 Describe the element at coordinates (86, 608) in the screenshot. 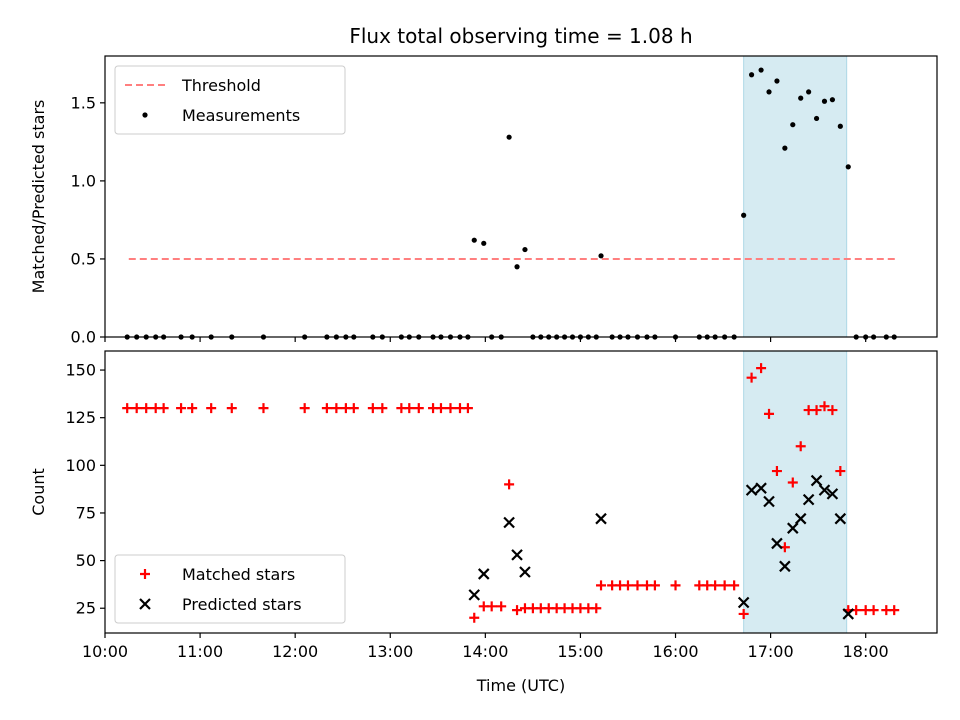

I see `chart2-y-tick-label: 25` at that location.